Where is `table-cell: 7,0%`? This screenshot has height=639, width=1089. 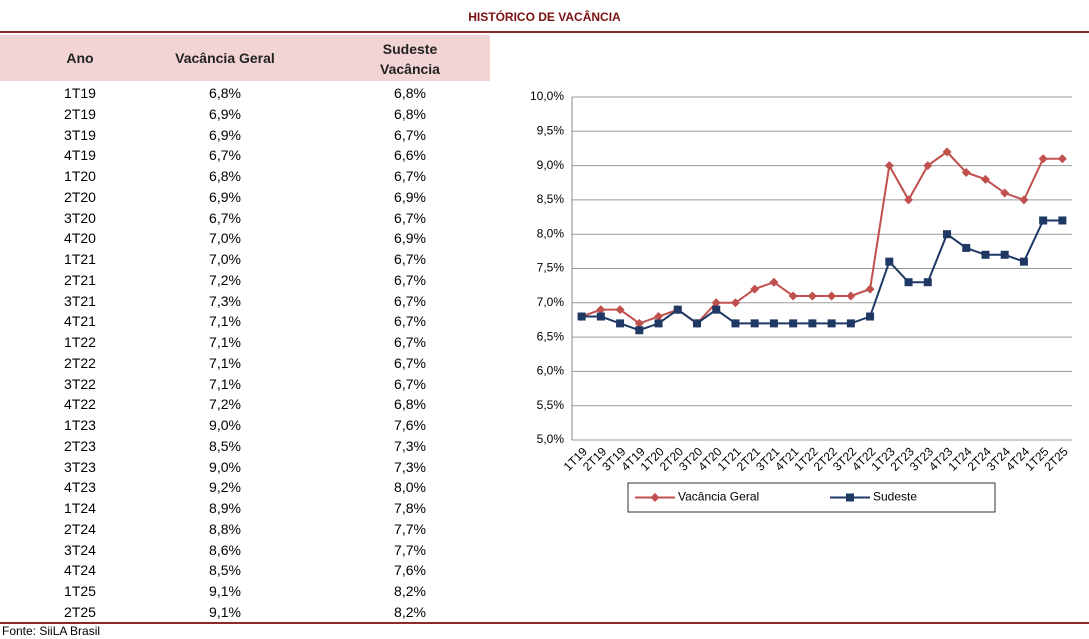
table-cell: 7,0% is located at coordinates (225, 238).